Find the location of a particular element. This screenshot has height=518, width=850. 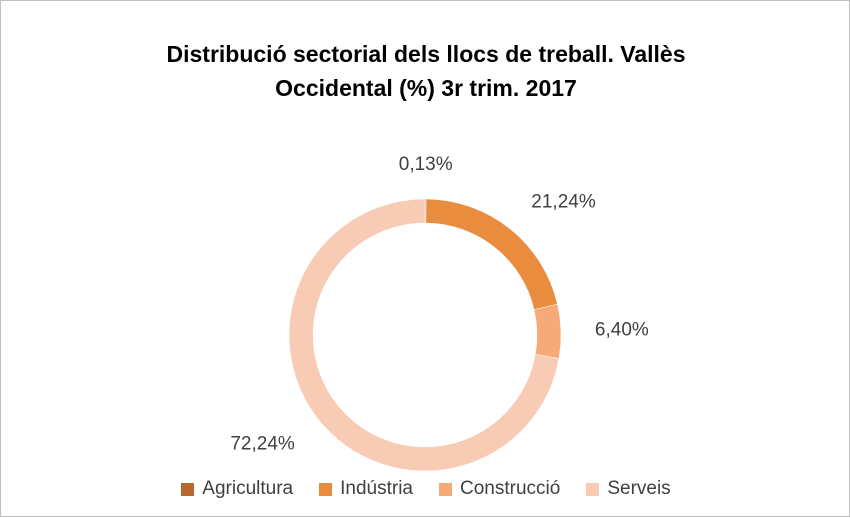

legend-item: Indústria is located at coordinates (366, 489).